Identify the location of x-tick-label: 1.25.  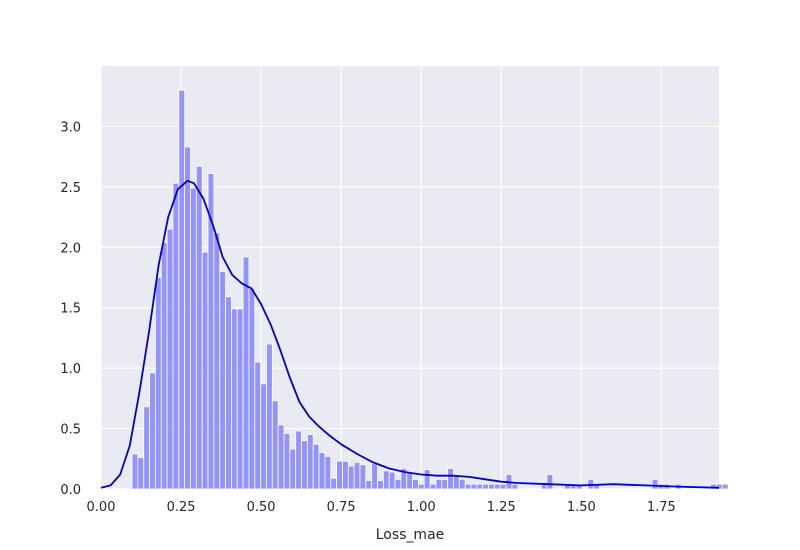
(501, 507).